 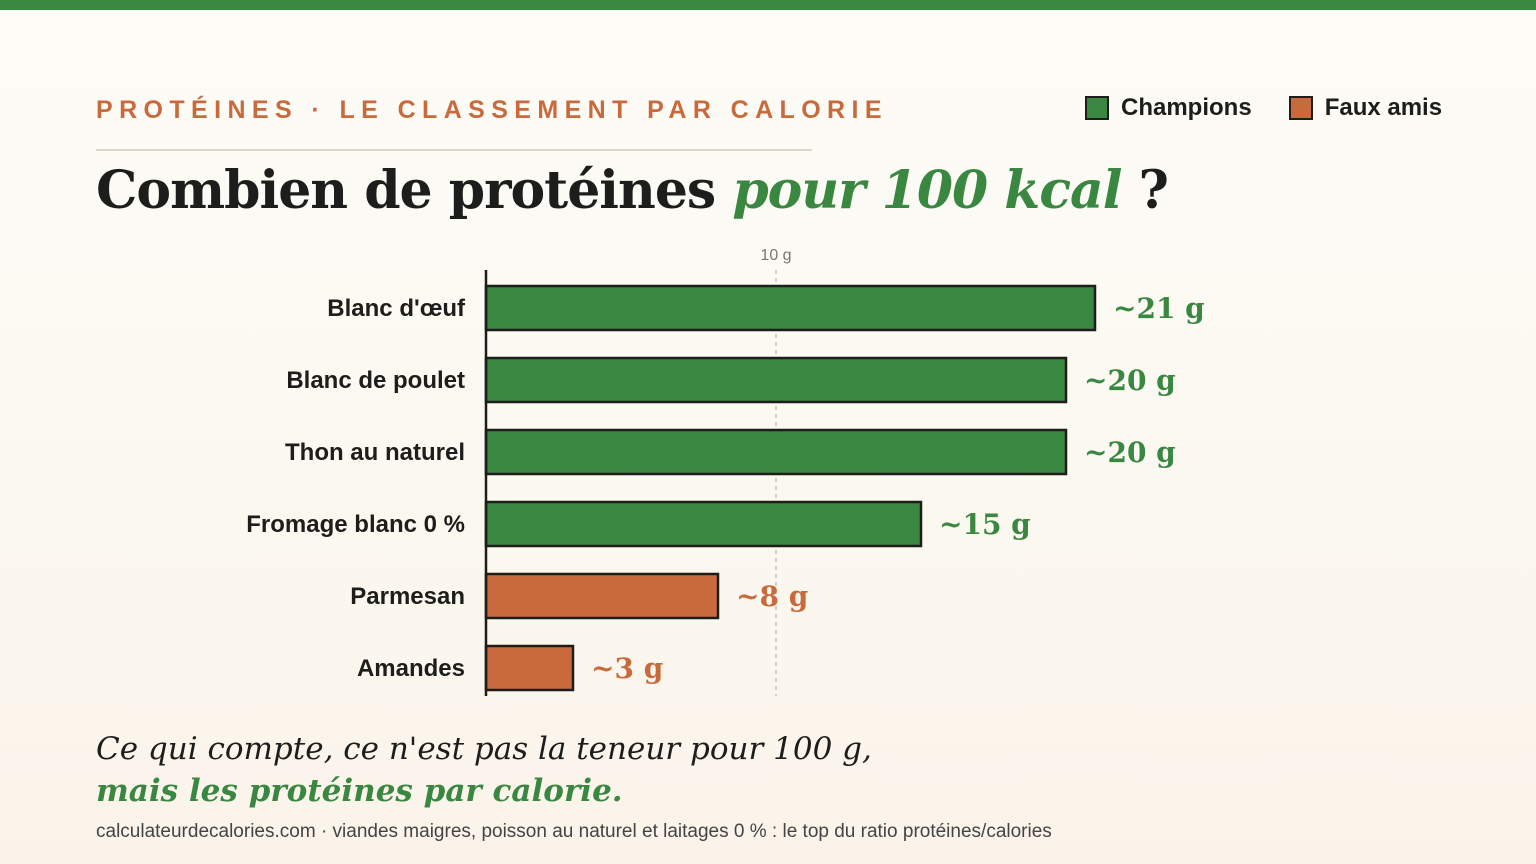 What do you see at coordinates (775, 255) in the screenshot?
I see `reference-line-label: 10 g` at bounding box center [775, 255].